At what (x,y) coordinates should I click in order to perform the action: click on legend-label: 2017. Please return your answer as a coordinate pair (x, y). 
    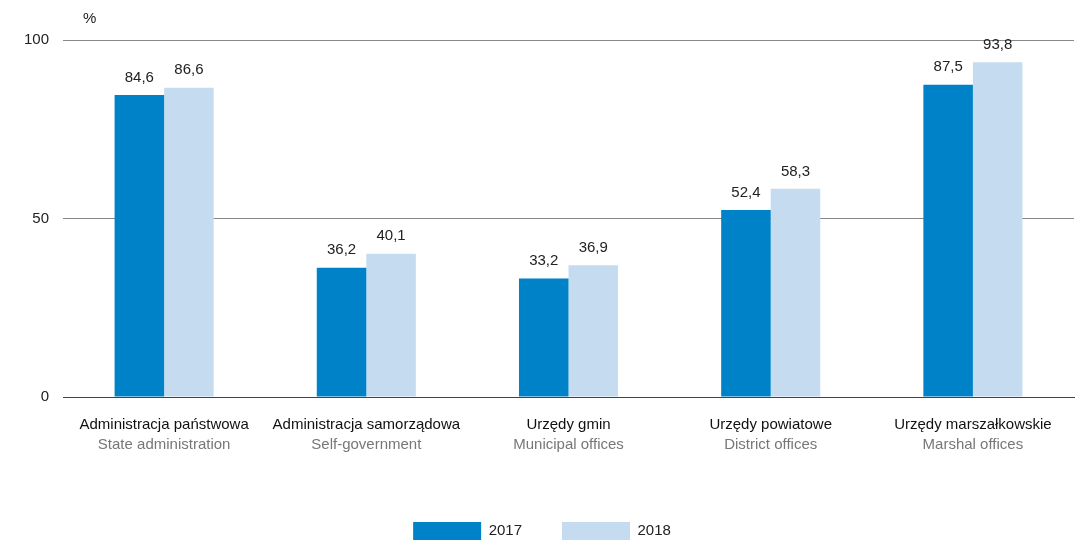
    Looking at the image, I should click on (505, 530).